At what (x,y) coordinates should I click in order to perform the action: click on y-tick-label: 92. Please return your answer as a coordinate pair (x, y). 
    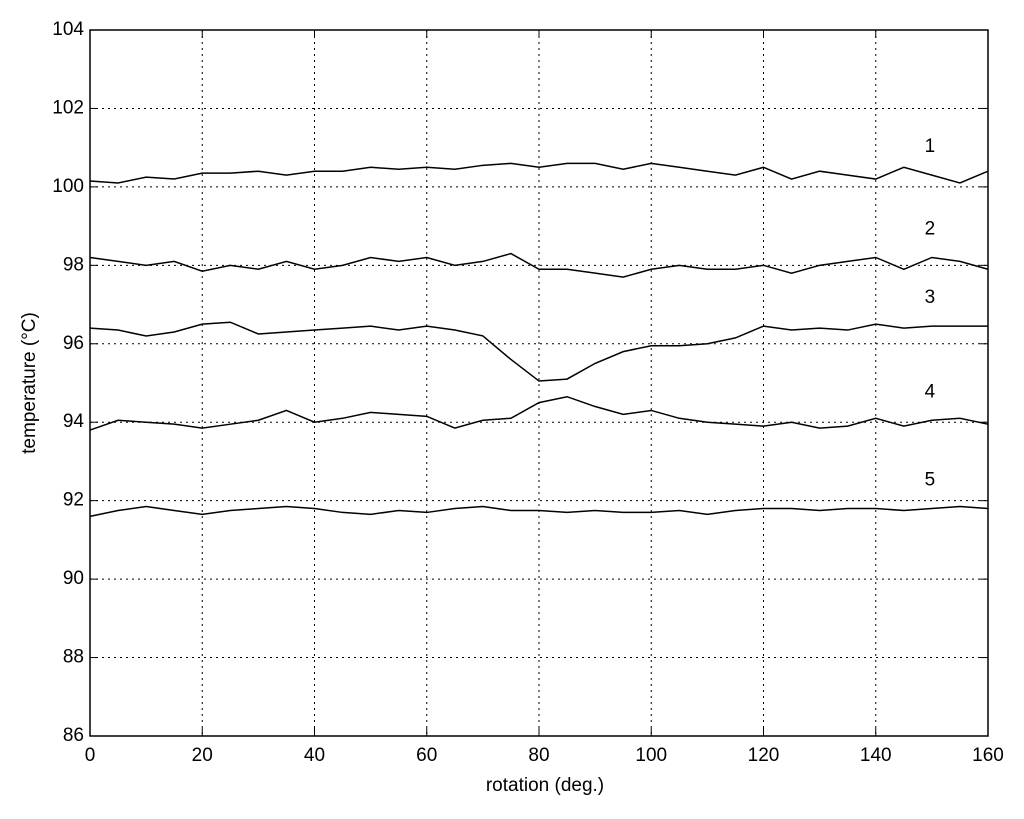
    Looking at the image, I should click on (73, 500).